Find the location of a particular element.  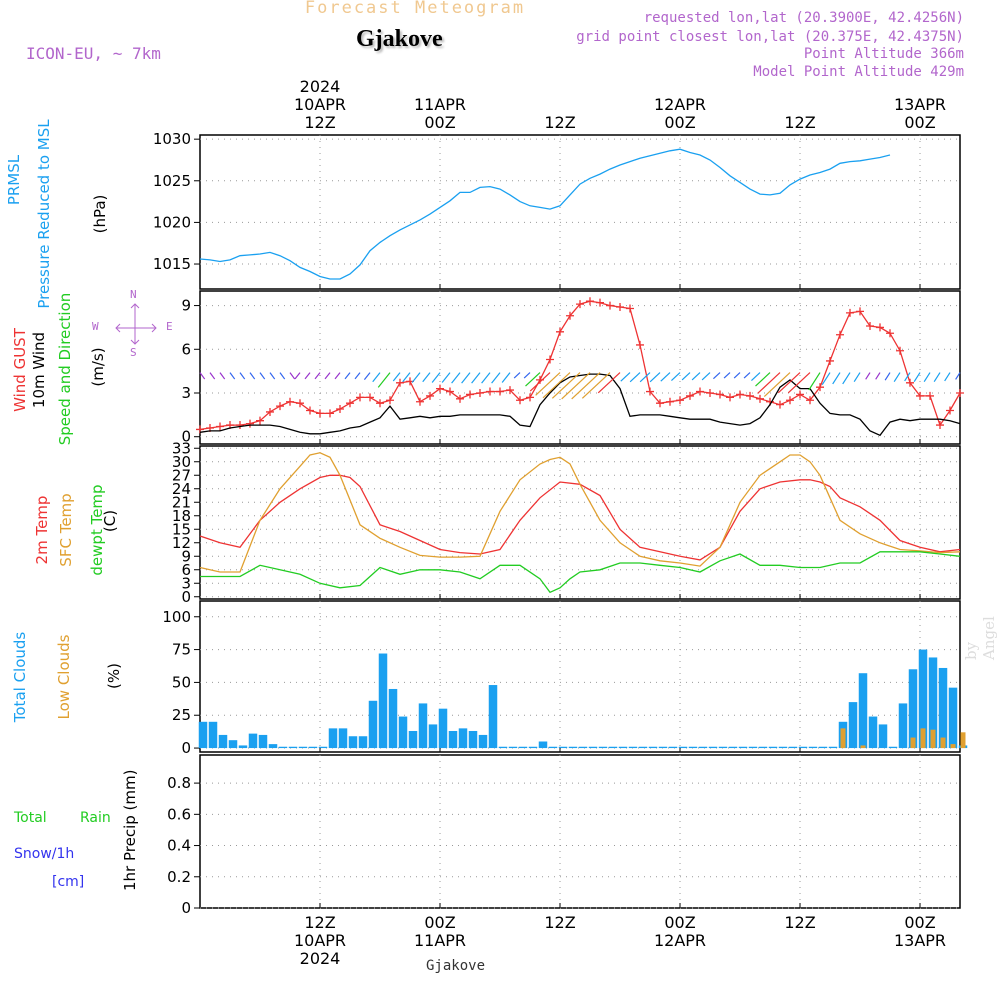

footer-location: Gjakove is located at coordinates (456, 966).